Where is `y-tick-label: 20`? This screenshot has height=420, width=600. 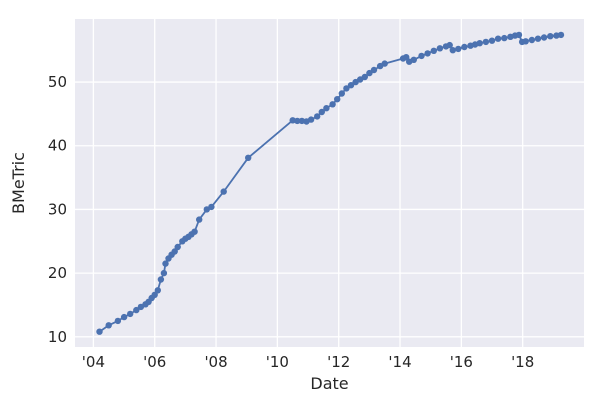
y-tick-label: 20 is located at coordinates (57, 273).